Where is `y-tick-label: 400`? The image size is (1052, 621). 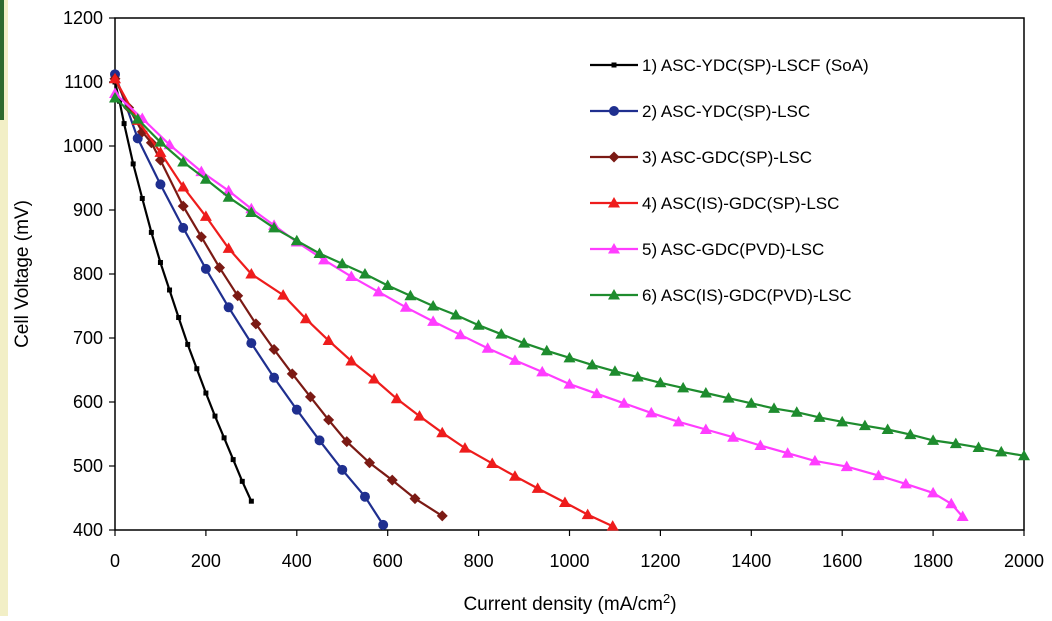 y-tick-label: 400 is located at coordinates (88, 530).